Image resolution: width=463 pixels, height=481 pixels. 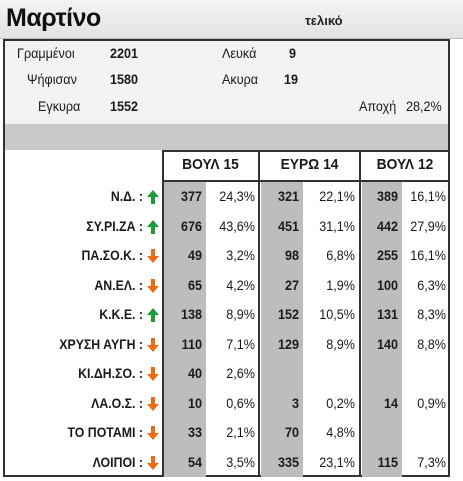 I want to click on votes-cell: 676, so click(x=191, y=225).